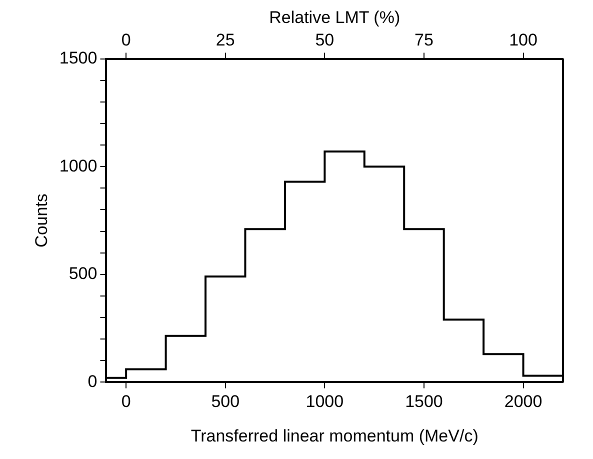 The width and height of the screenshot is (593, 459). I want to click on x2-tick-label: 50, so click(324, 40).